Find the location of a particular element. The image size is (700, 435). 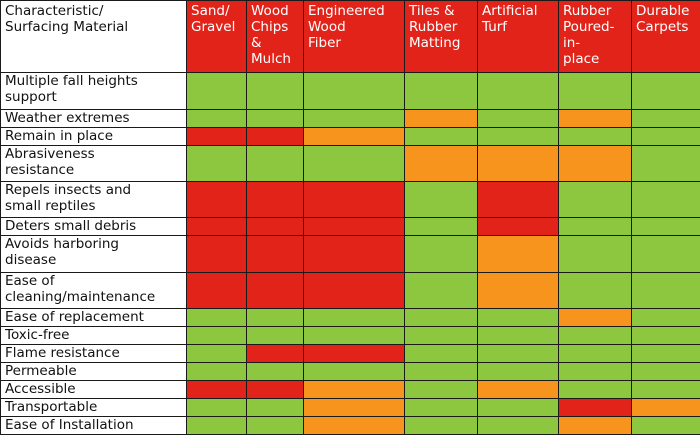

row-label: Deters small debris is located at coordinates (93, 227).